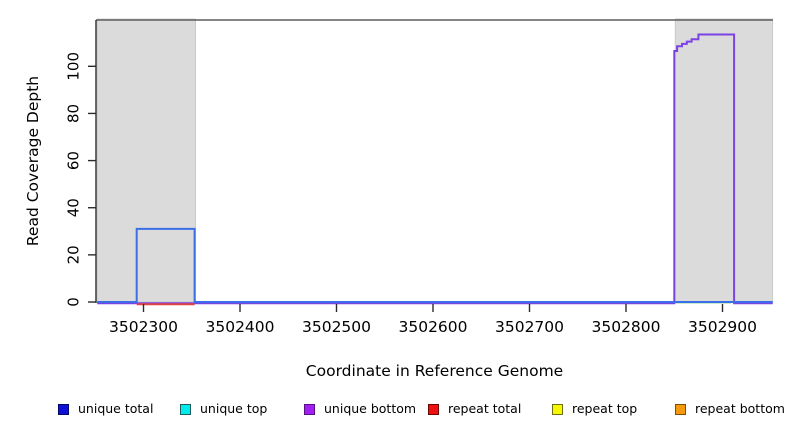 The height and width of the screenshot is (432, 792). What do you see at coordinates (74, 254) in the screenshot?
I see `y-tick-label: 20` at bounding box center [74, 254].